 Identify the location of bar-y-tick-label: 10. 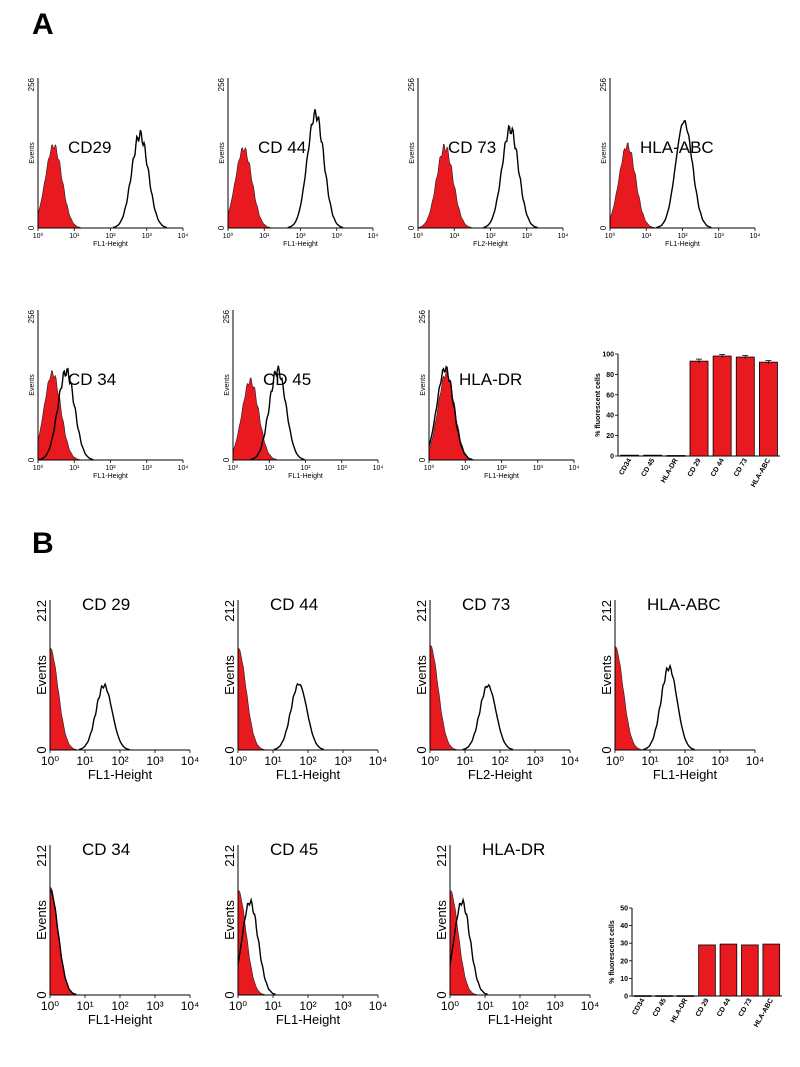
(624, 979).